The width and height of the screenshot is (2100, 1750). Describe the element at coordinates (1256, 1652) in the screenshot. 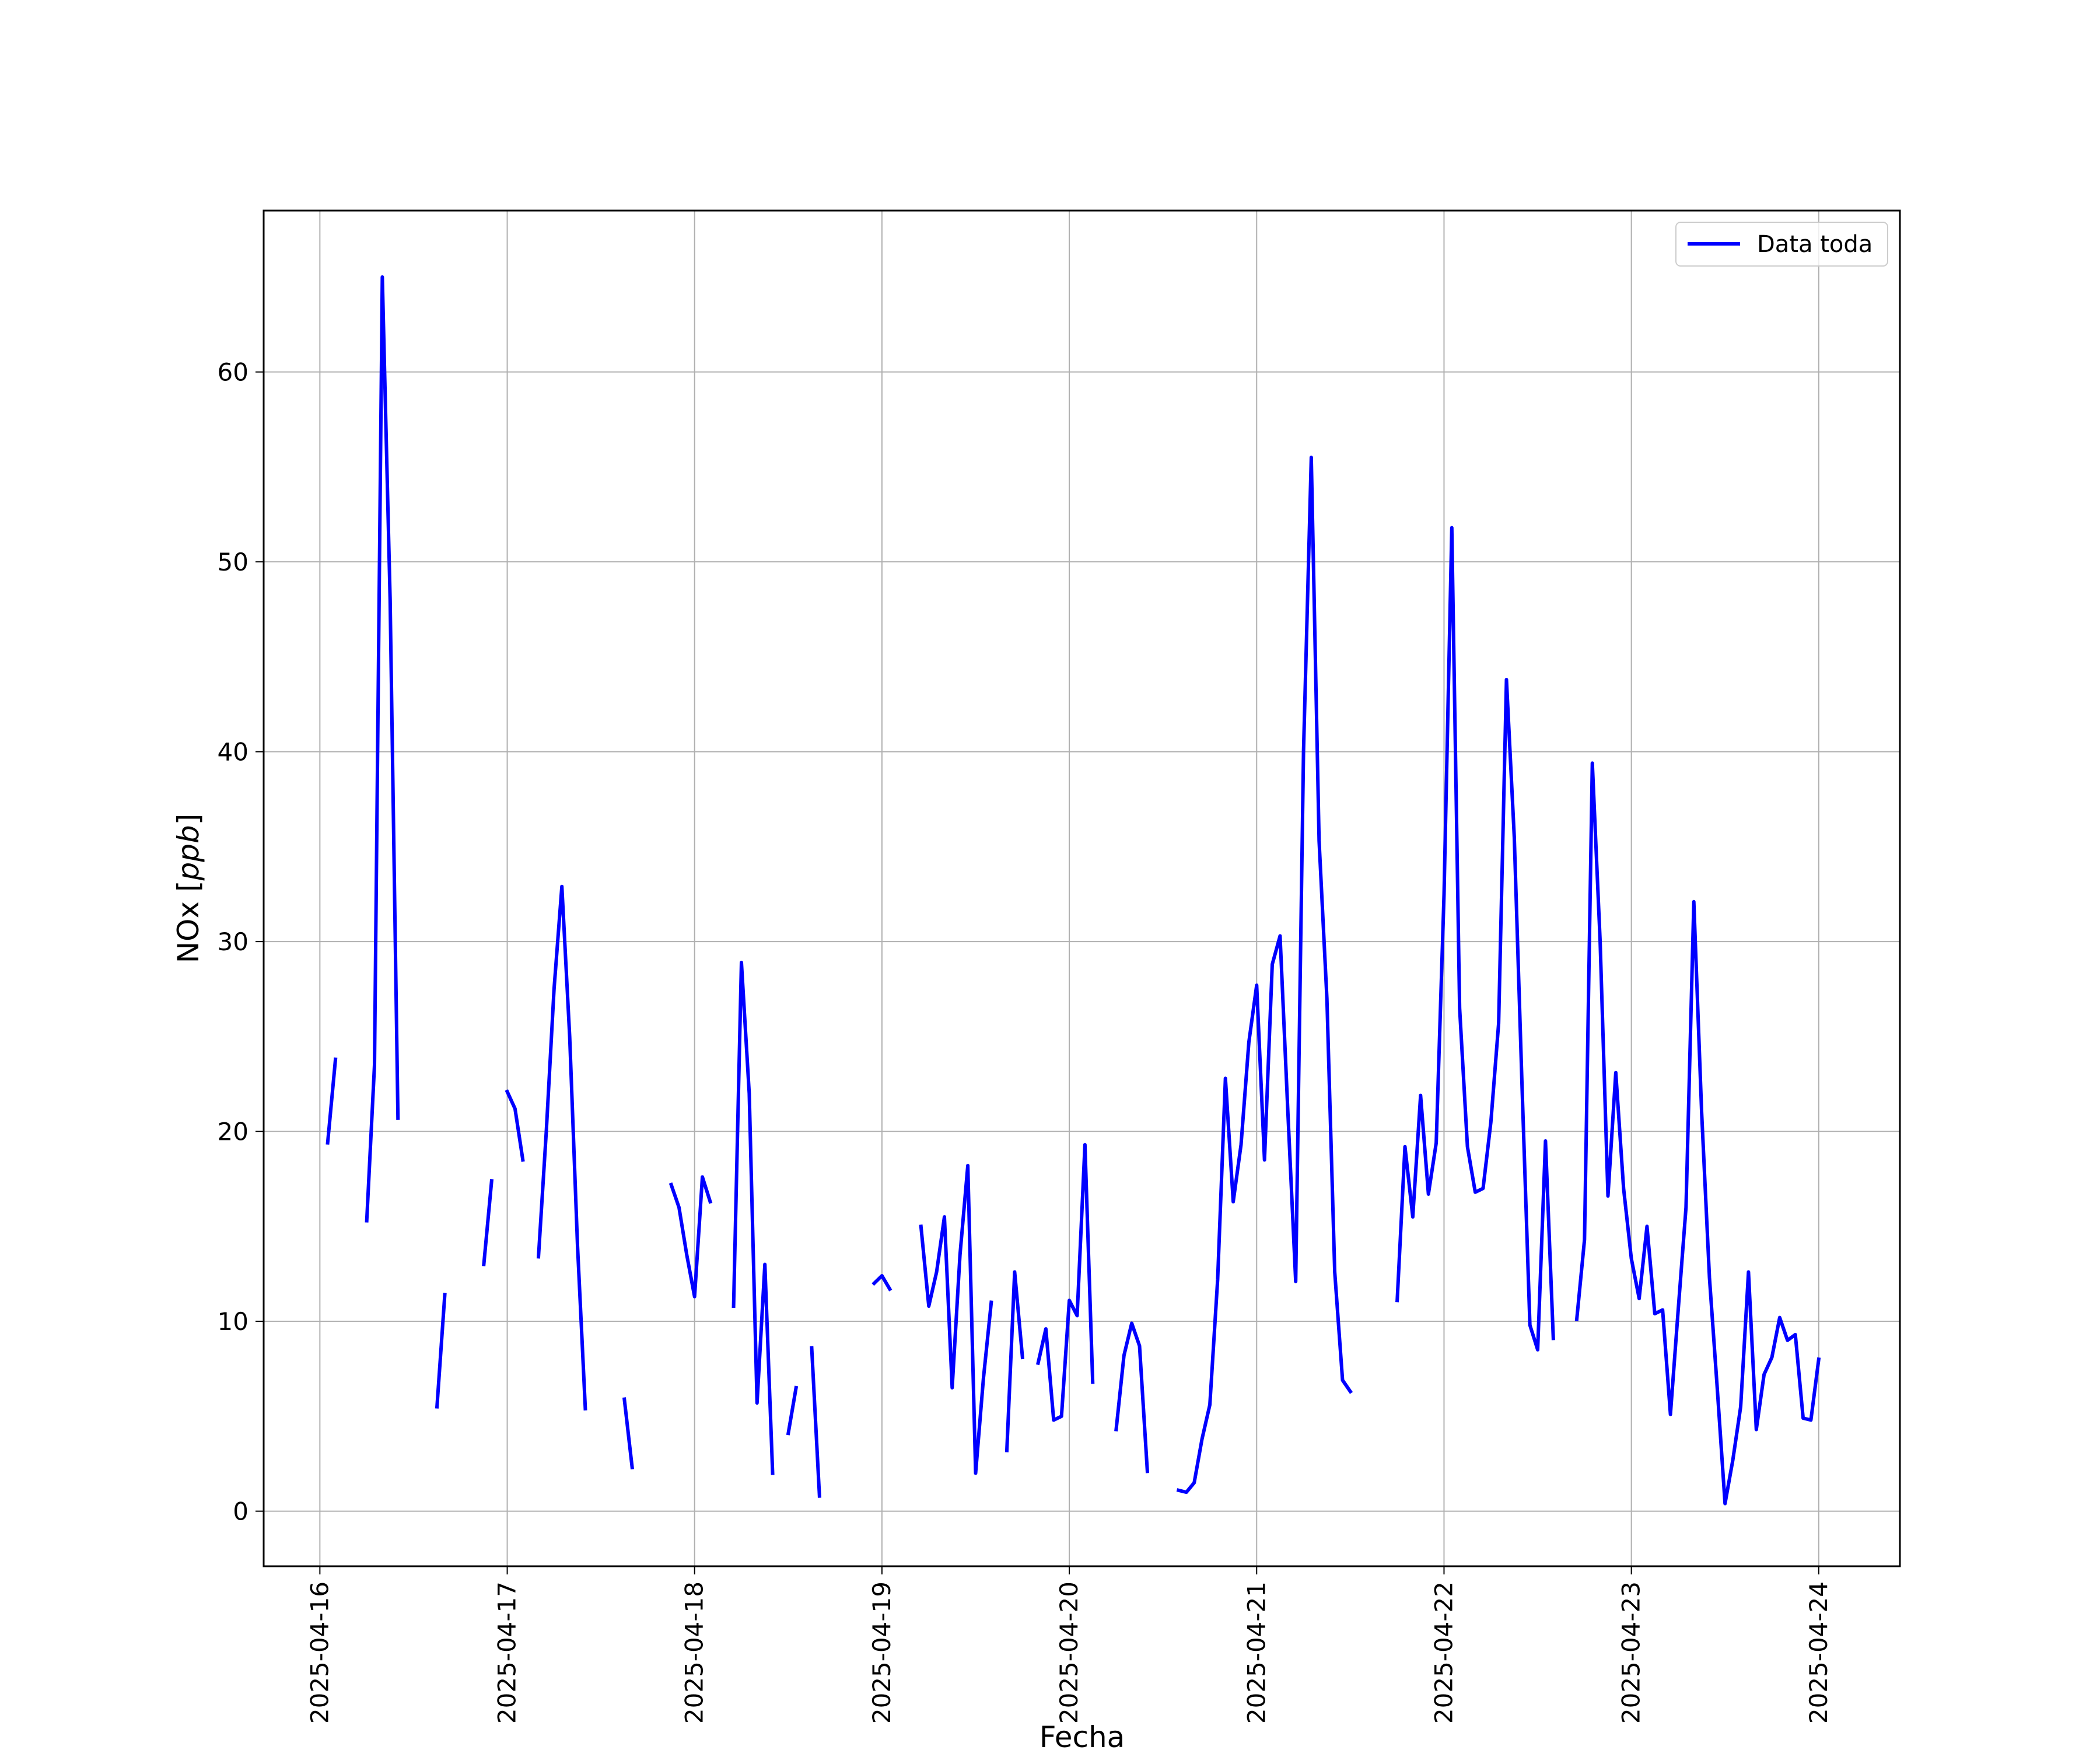

I see `x-tick-label: 2025-04-21` at that location.